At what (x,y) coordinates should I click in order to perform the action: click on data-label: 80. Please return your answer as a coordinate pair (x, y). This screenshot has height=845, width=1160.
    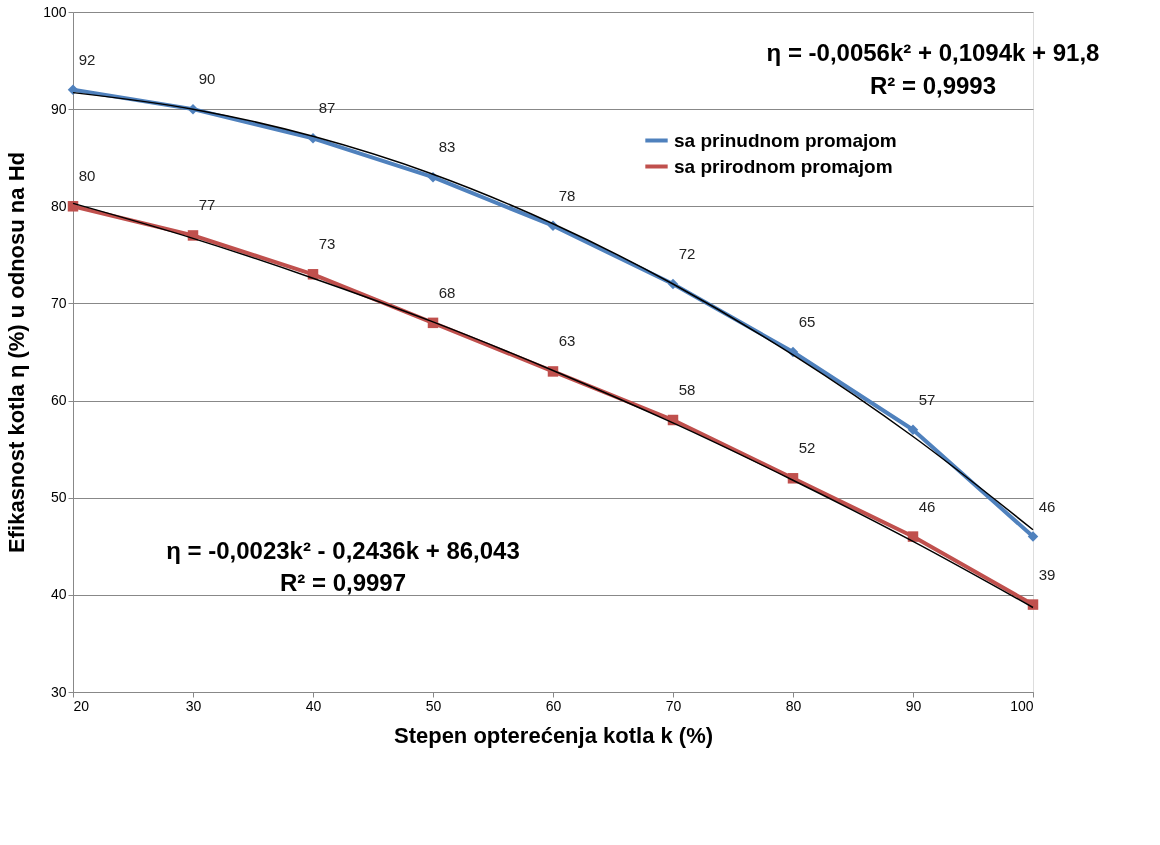
    Looking at the image, I should click on (87, 176).